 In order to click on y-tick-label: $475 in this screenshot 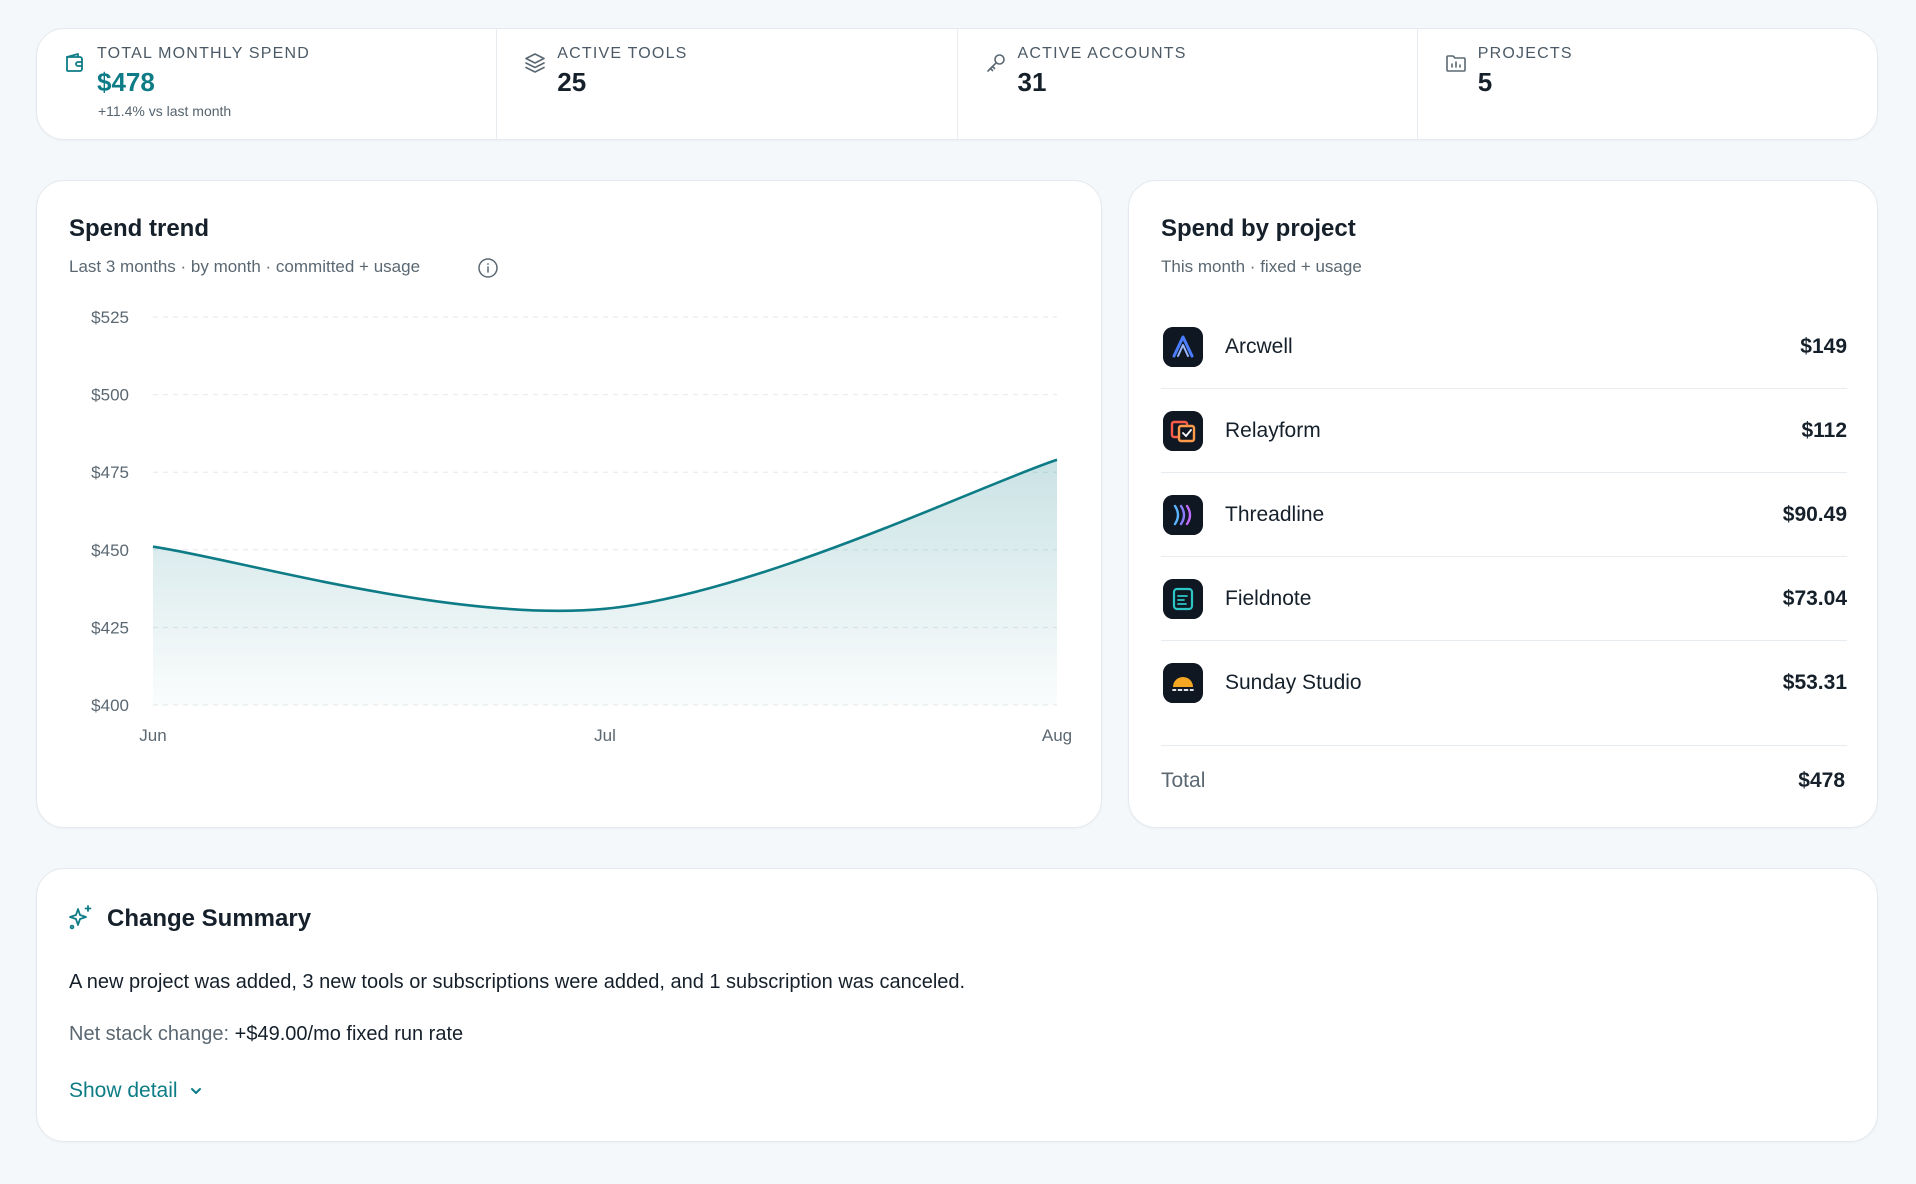, I will do `click(110, 472)`.